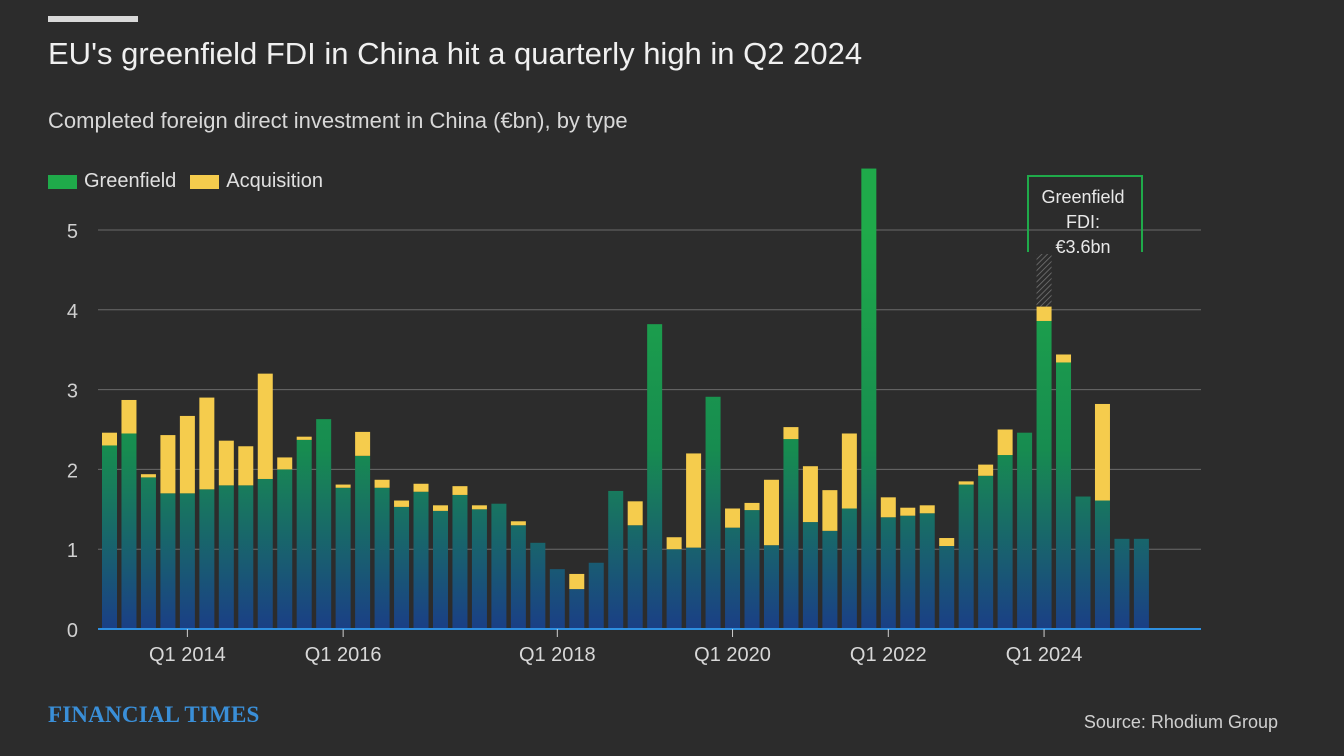  Describe the element at coordinates (72, 312) in the screenshot. I see `y-tick-label: 4` at that location.